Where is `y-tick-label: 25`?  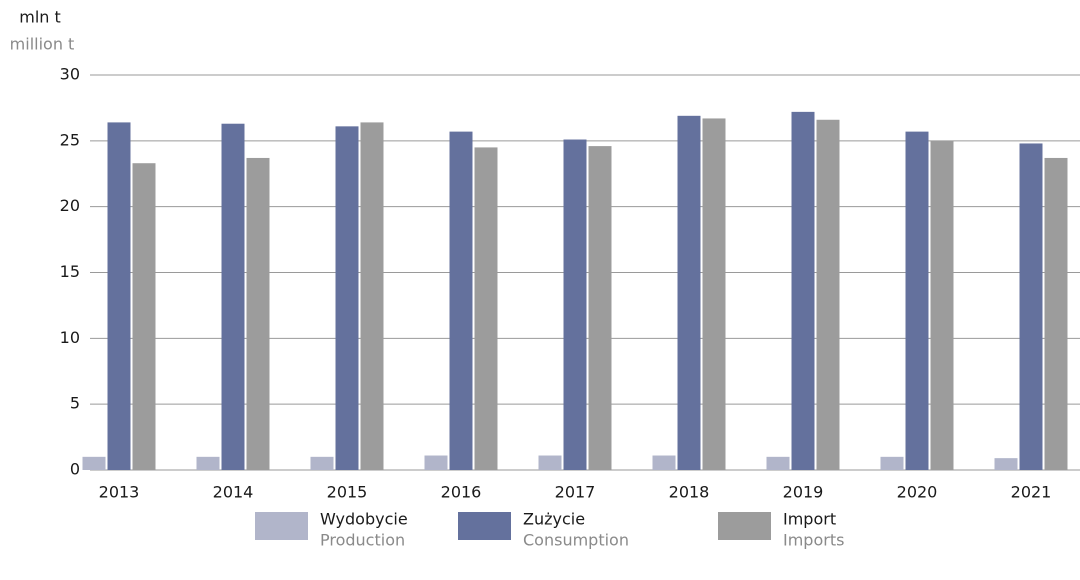
y-tick-label: 25 is located at coordinates (70, 139).